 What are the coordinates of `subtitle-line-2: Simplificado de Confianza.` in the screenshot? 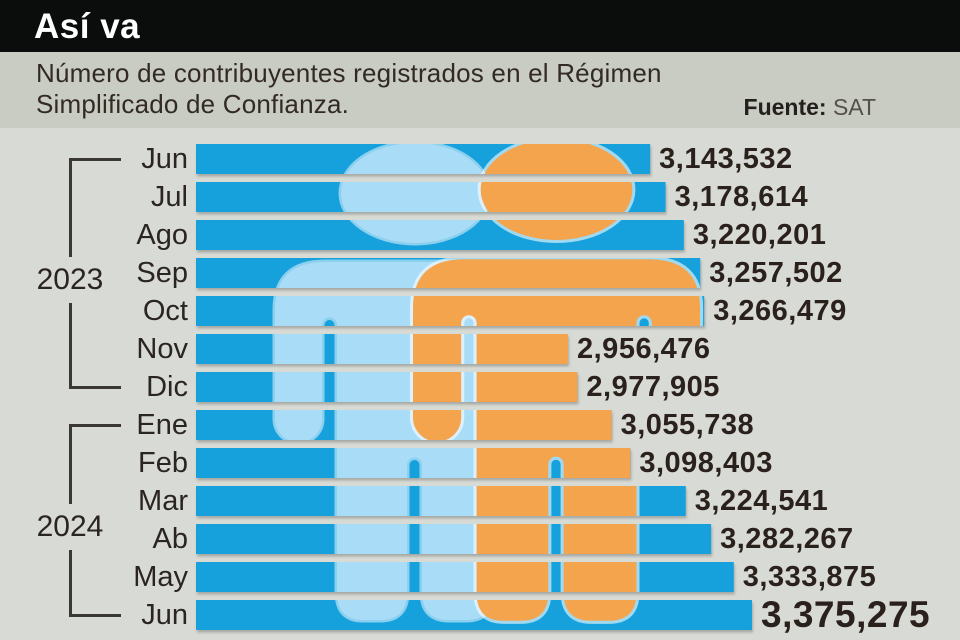 It's located at (193, 104).